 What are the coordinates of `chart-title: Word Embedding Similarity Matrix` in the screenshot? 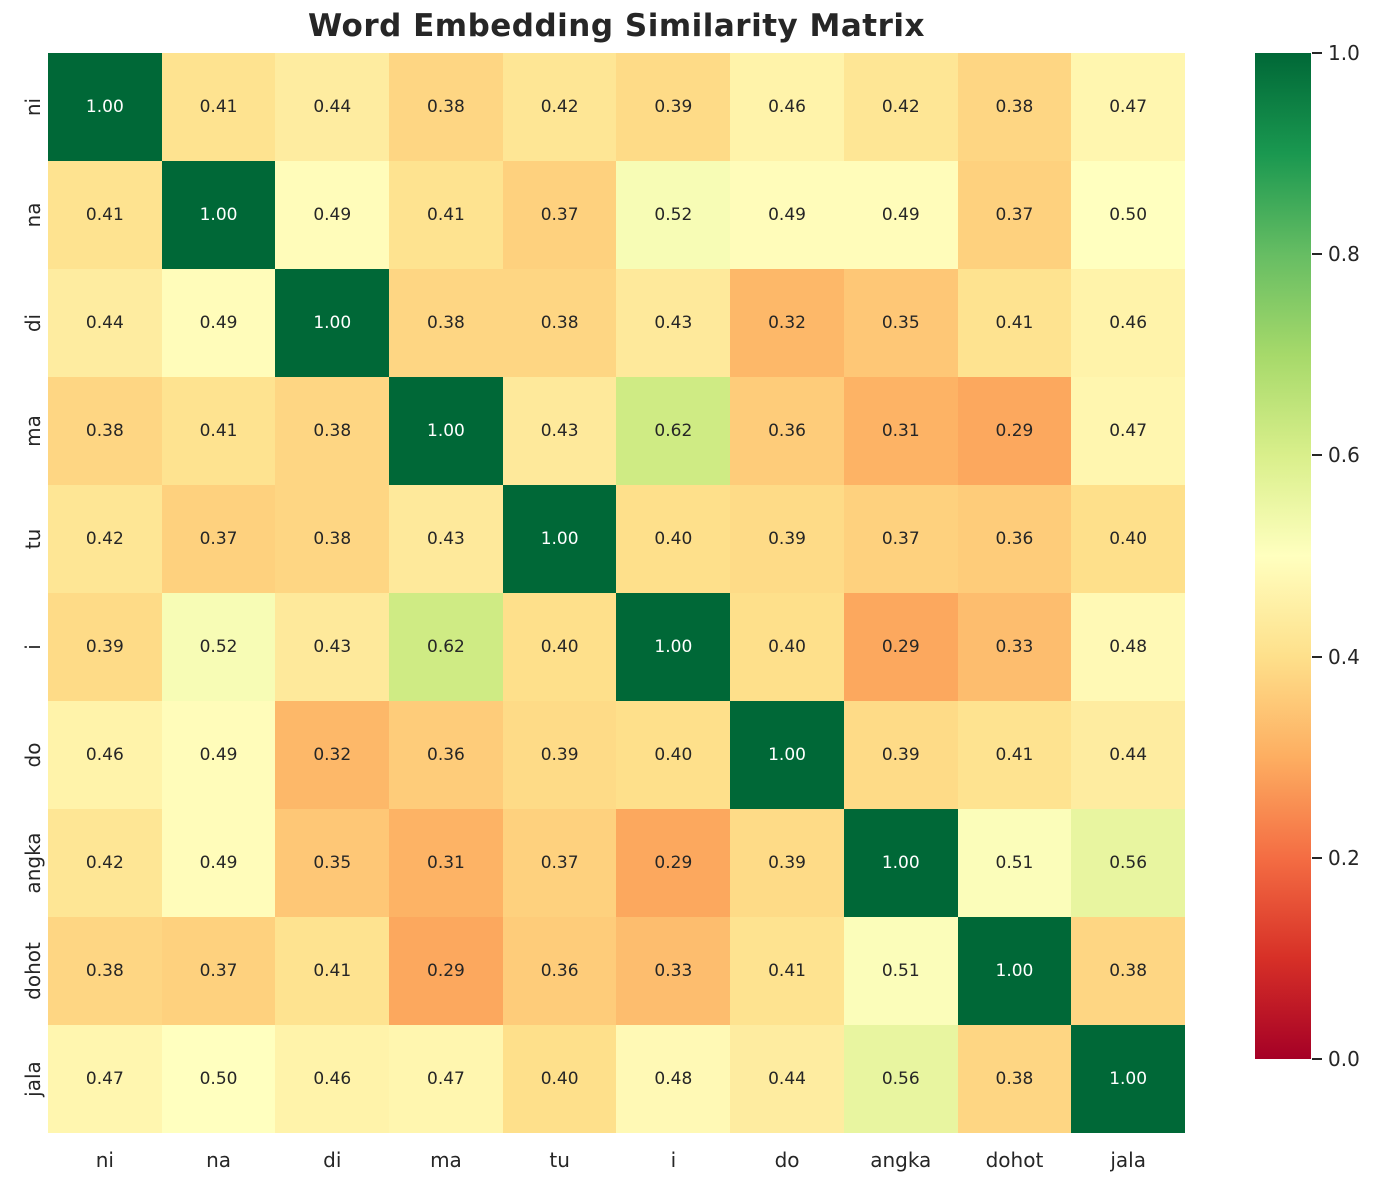 It's located at (616, 26).